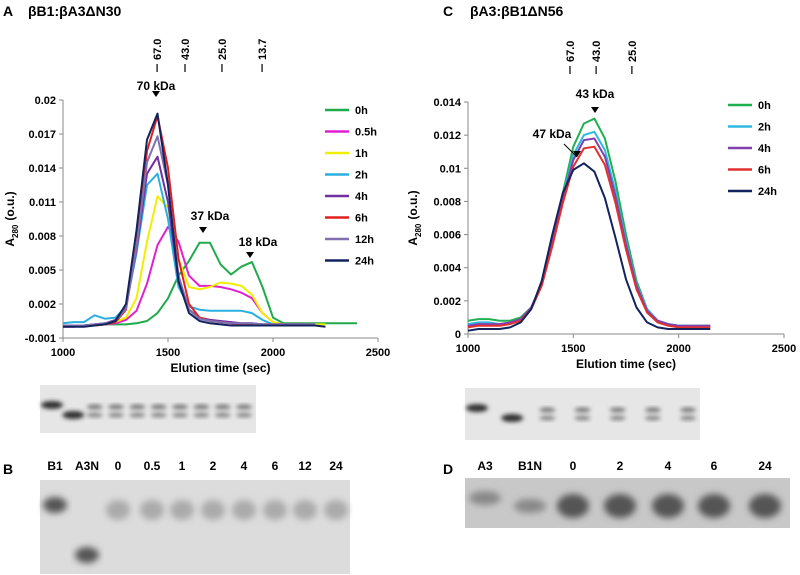 This screenshot has height=575, width=800. What do you see at coordinates (152, 466) in the screenshot?
I see `lane-label: 0.5` at bounding box center [152, 466].